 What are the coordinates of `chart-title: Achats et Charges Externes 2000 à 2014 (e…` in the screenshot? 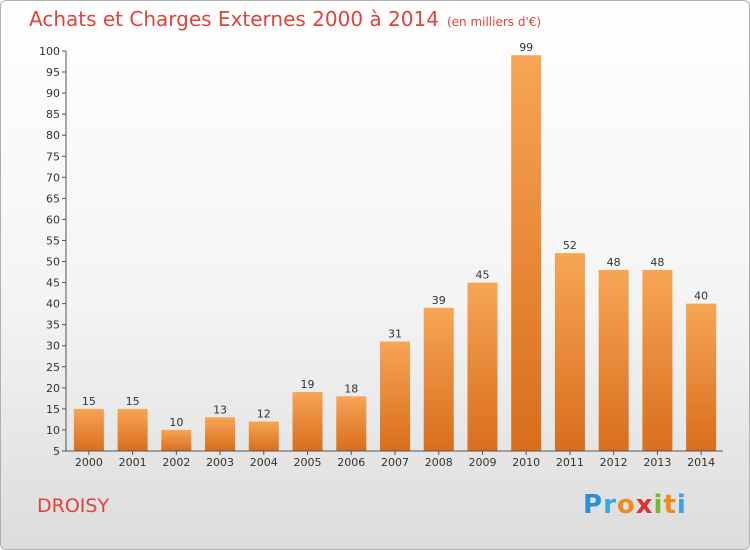 It's located at (285, 19).